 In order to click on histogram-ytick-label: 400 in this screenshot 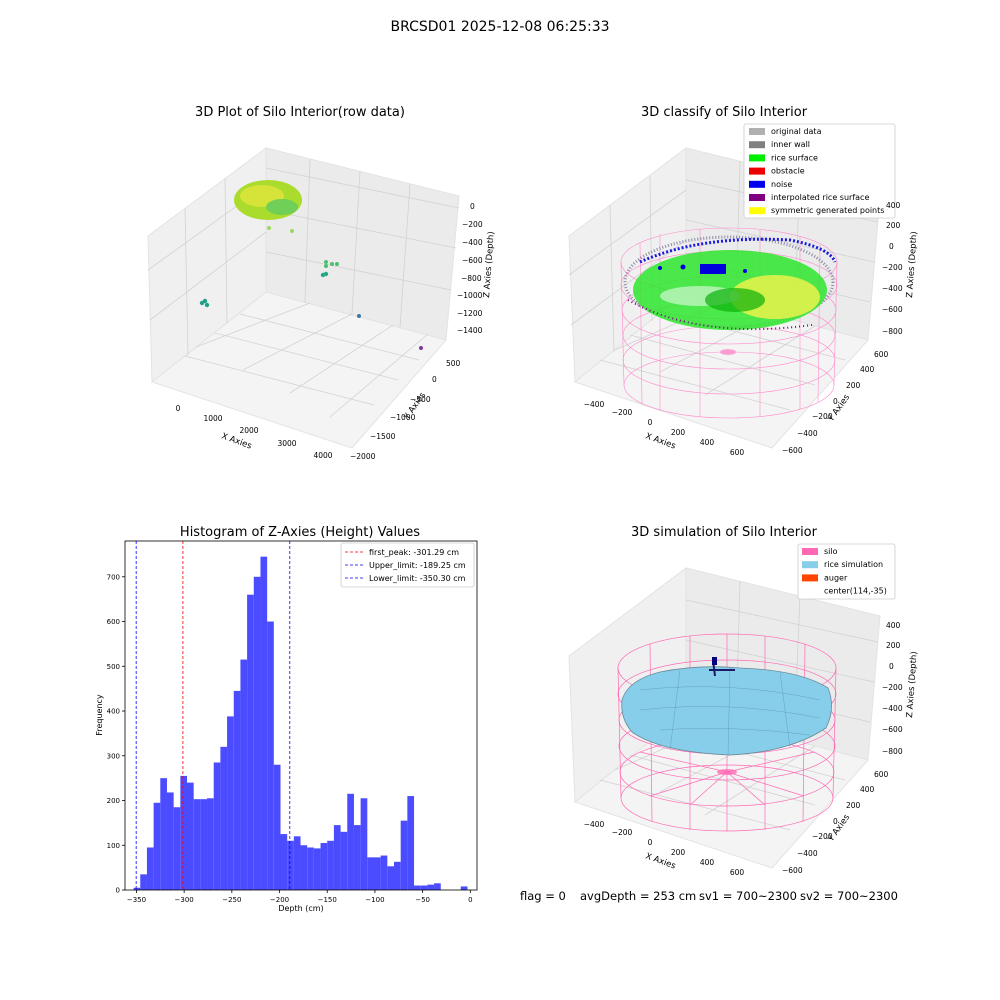, I will do `click(113, 712)`.